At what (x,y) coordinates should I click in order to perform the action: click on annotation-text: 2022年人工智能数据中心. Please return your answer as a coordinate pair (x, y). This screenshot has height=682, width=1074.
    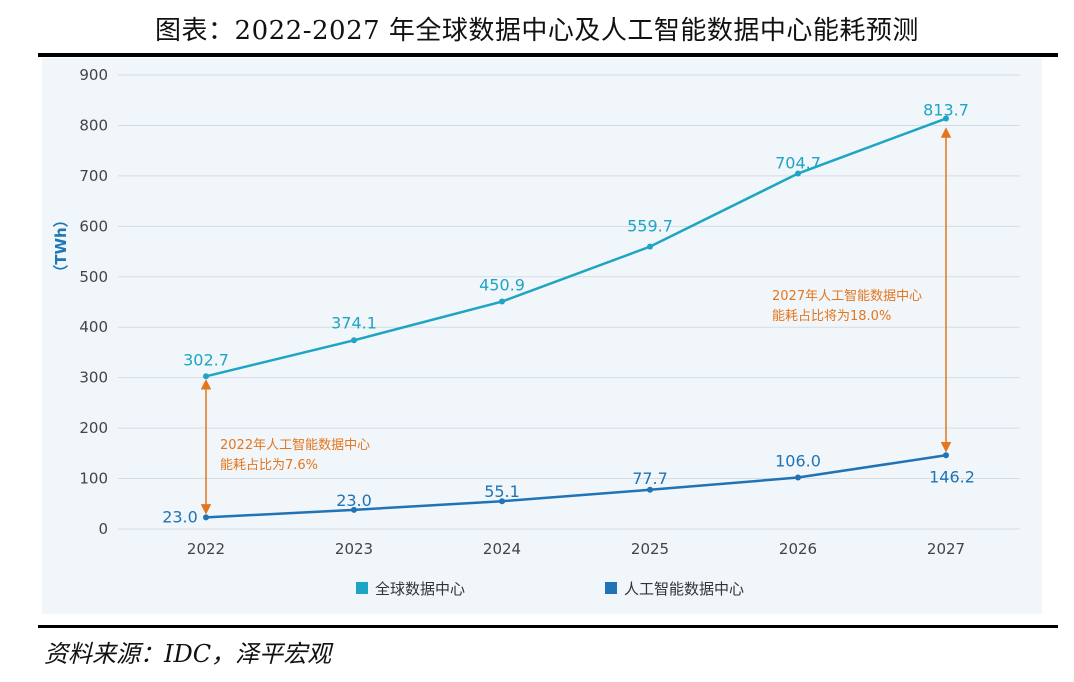
    Looking at the image, I should click on (295, 445).